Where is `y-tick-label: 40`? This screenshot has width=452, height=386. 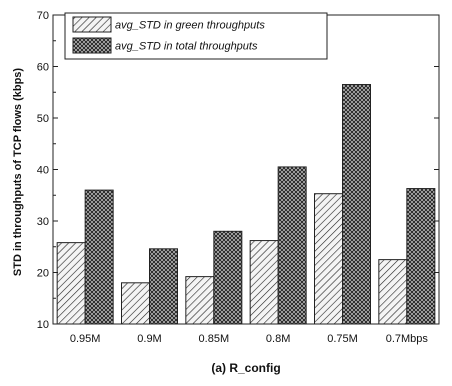
y-tick-label: 40 is located at coordinates (43, 171).